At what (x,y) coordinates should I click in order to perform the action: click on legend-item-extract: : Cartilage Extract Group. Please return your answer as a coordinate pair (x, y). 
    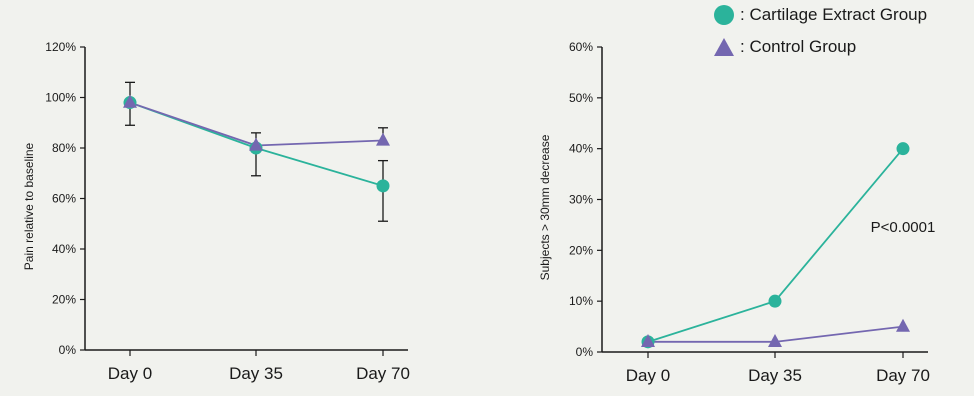
    Looking at the image, I should click on (820, 15).